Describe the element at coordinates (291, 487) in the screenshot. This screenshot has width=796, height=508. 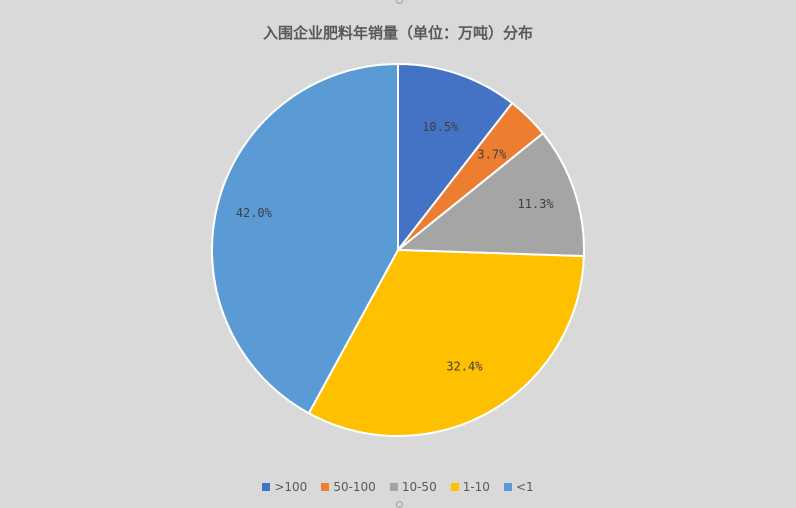
I see `legend-label: >100` at that location.